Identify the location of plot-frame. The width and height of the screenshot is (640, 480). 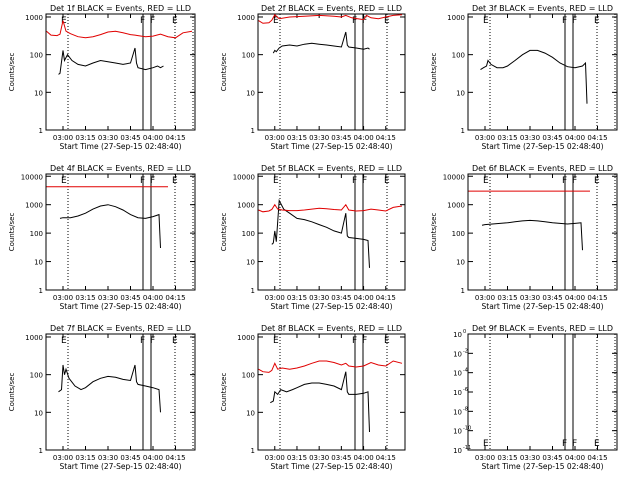
(542, 232).